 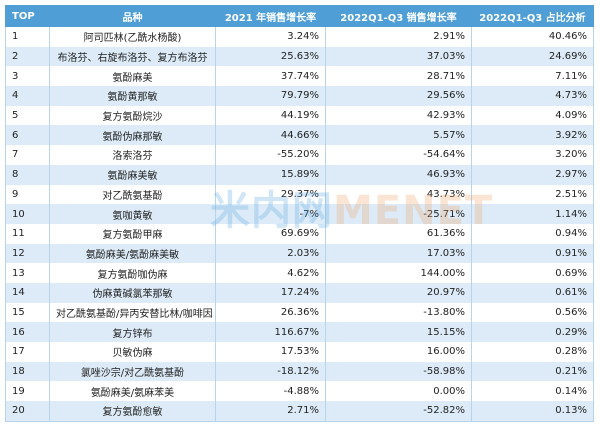 What do you see at coordinates (27, 56) in the screenshot?
I see `rank-cell: 2` at bounding box center [27, 56].